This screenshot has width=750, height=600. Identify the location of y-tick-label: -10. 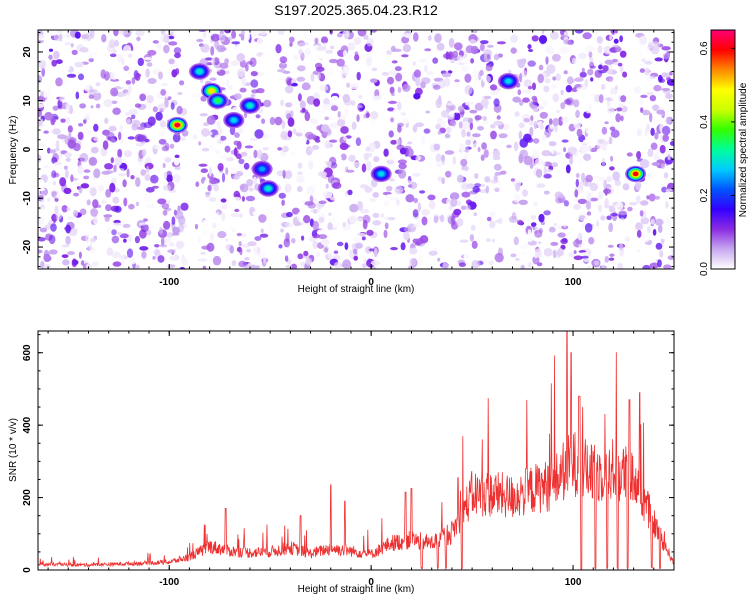
(27, 198).